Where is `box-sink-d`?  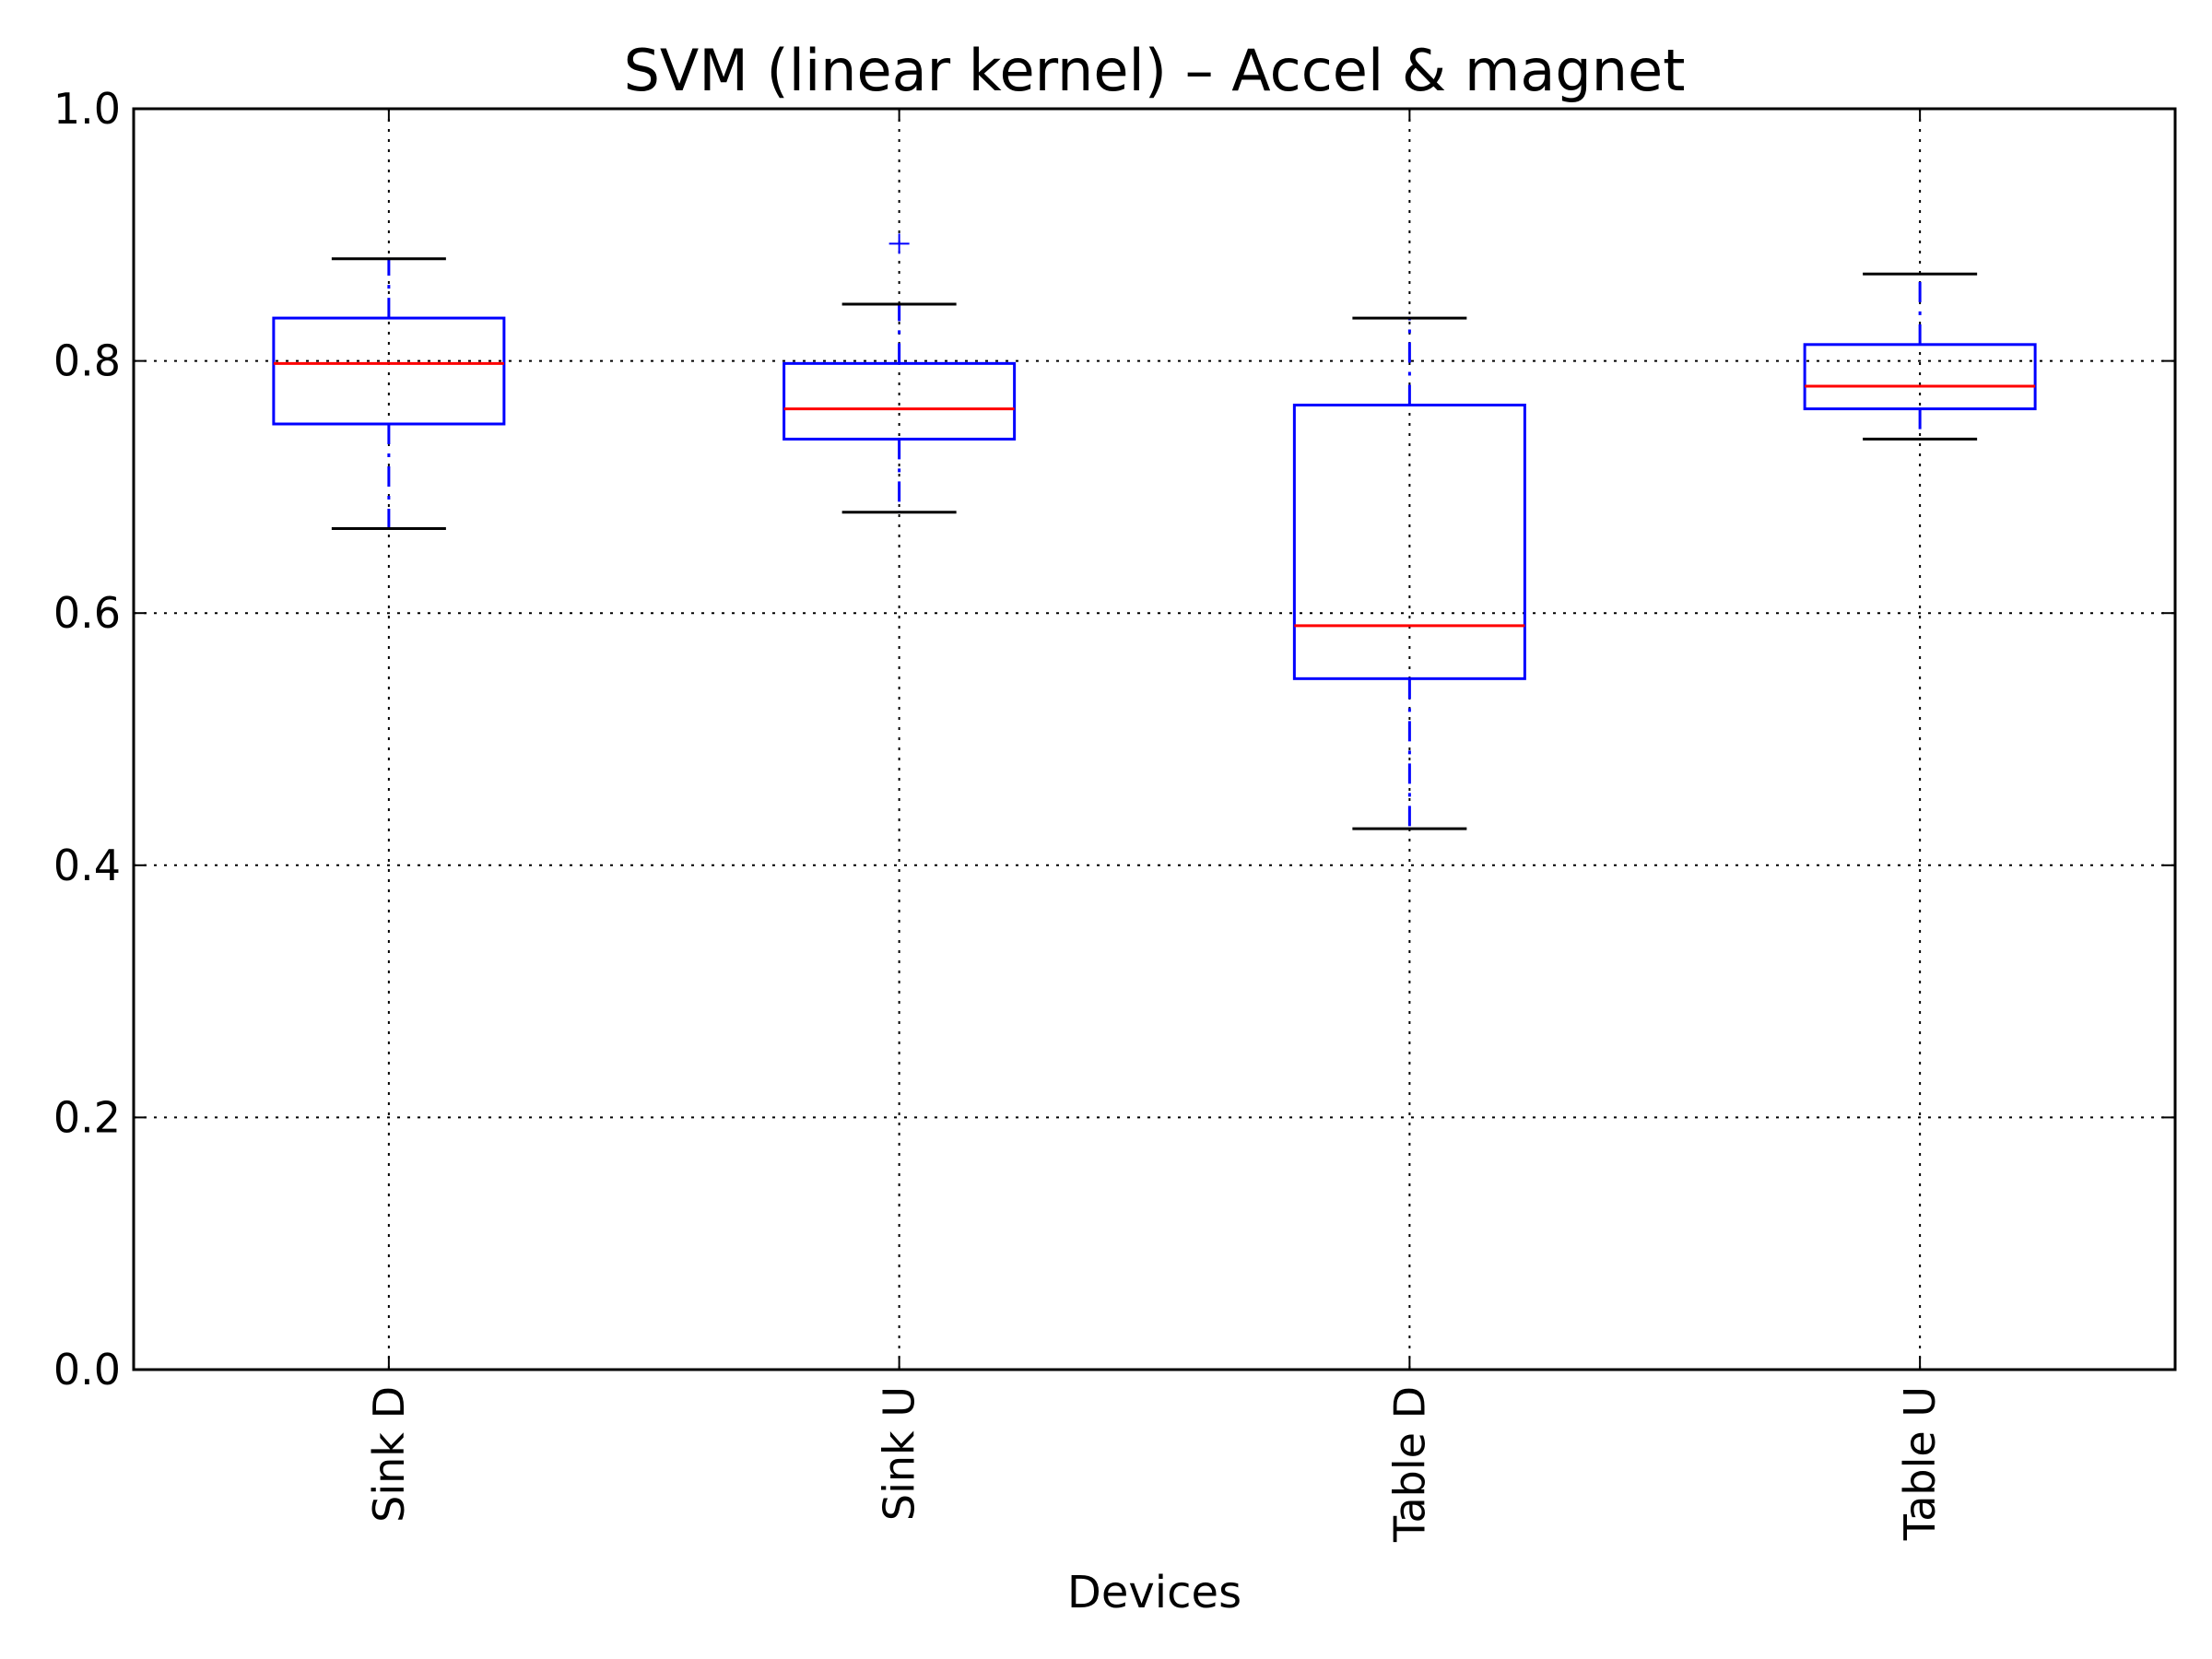 box-sink-d is located at coordinates (389, 394).